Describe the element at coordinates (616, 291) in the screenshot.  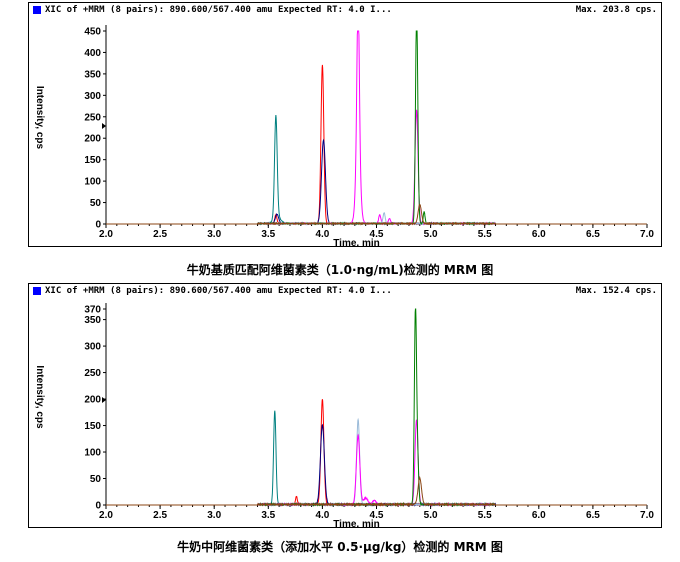
I see `panel-header-right: Max. 152.4 cps.` at that location.